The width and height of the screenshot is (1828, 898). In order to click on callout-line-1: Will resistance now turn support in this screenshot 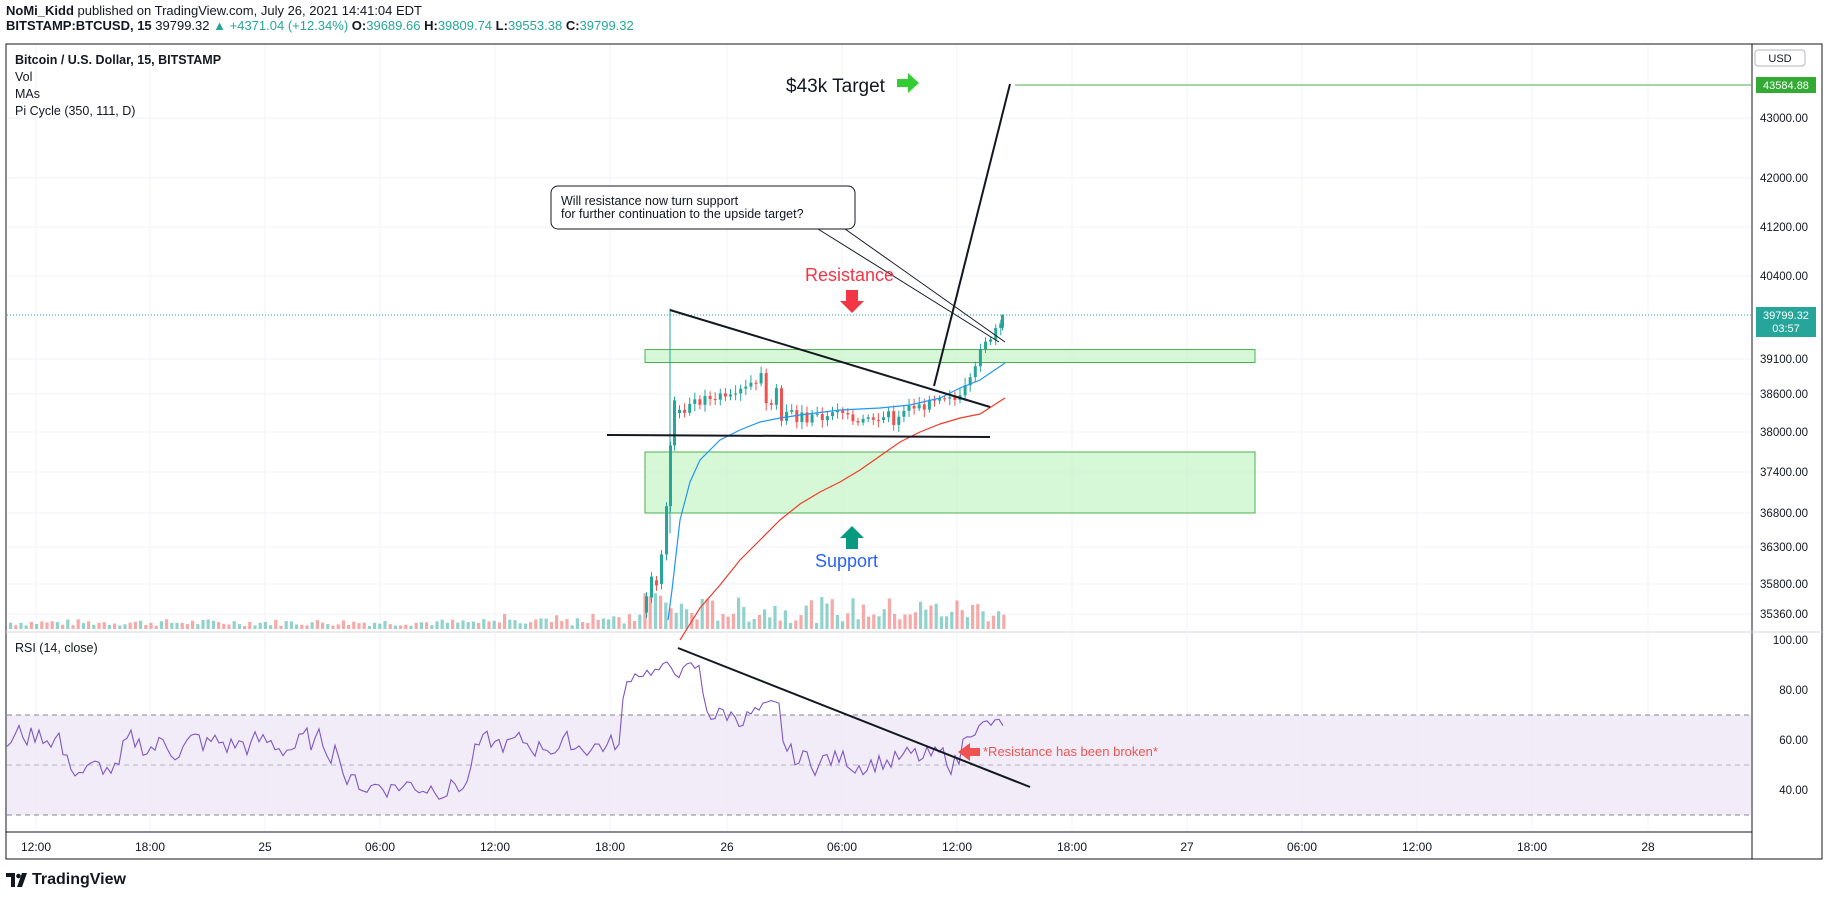, I will do `click(650, 201)`.